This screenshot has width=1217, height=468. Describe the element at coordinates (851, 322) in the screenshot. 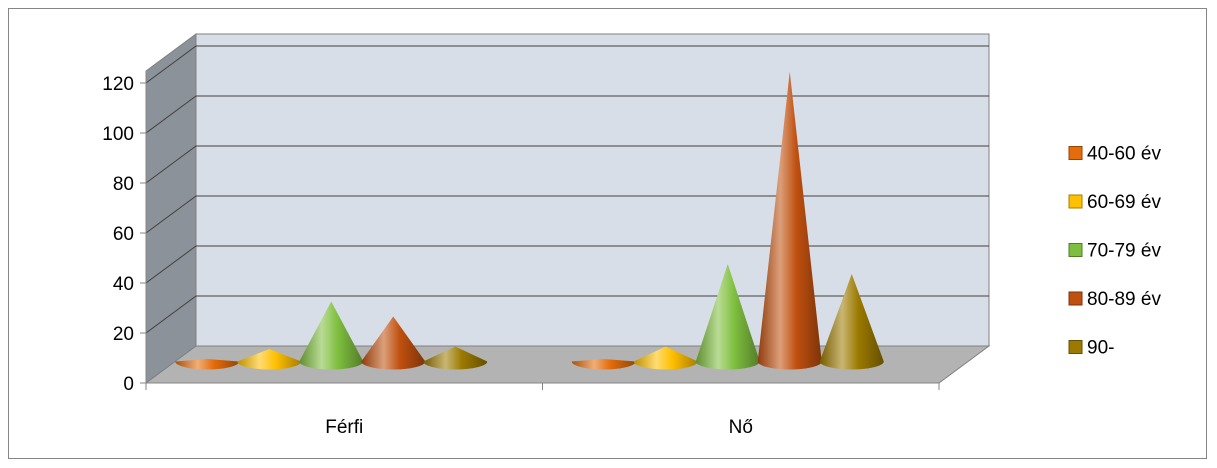

I see `cone-mark: 90- Nő` at that location.